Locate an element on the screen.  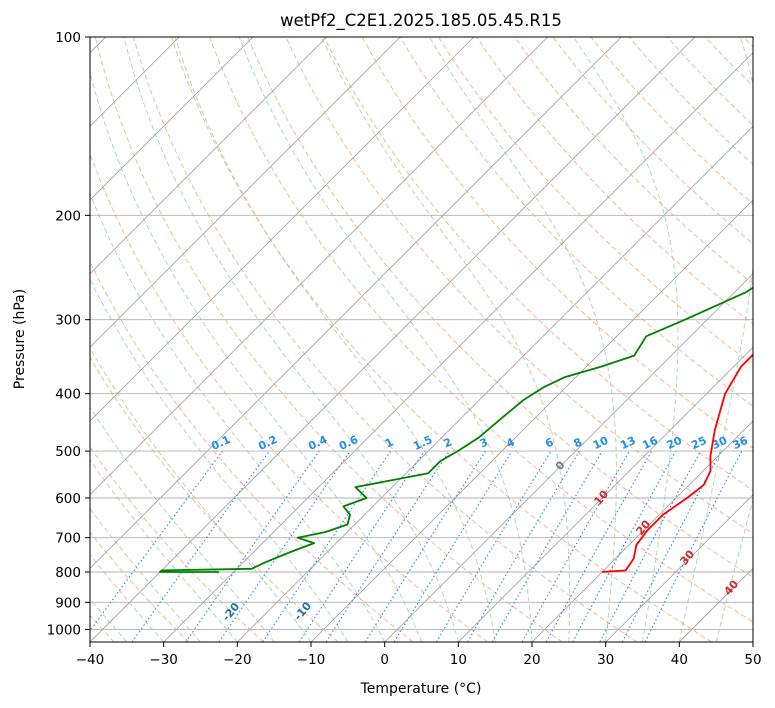
y-axis: 100 200 300 400 500 600 700 800 900 1000 is located at coordinates (68, 334).